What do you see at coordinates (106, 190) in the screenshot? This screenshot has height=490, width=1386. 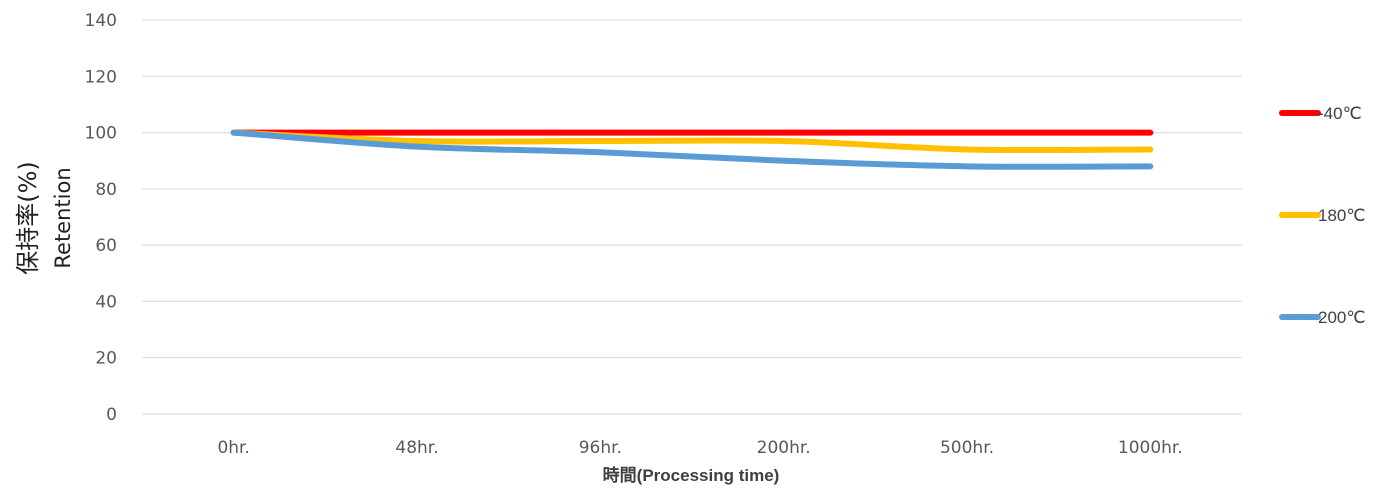 I see `y-tick-label: 80` at bounding box center [106, 190].